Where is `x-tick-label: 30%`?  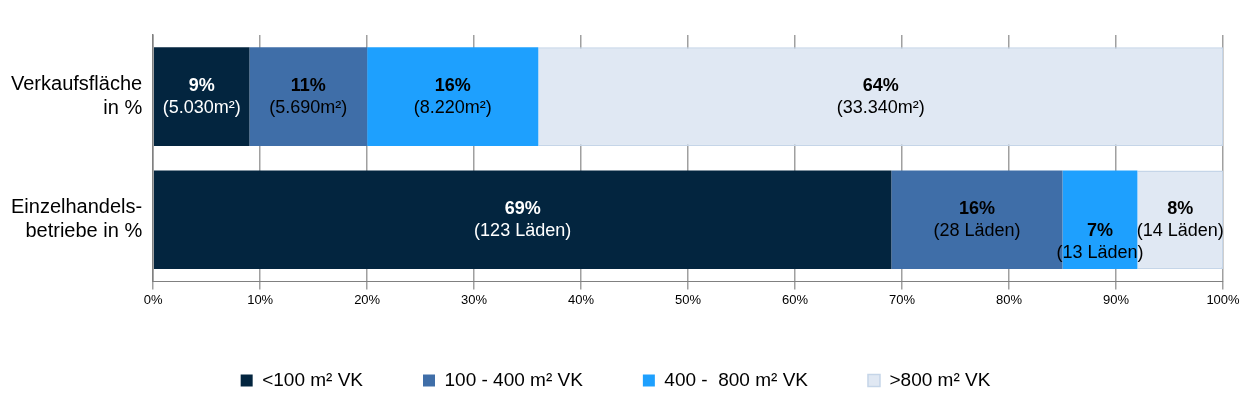
x-tick-label: 30% is located at coordinates (474, 299).